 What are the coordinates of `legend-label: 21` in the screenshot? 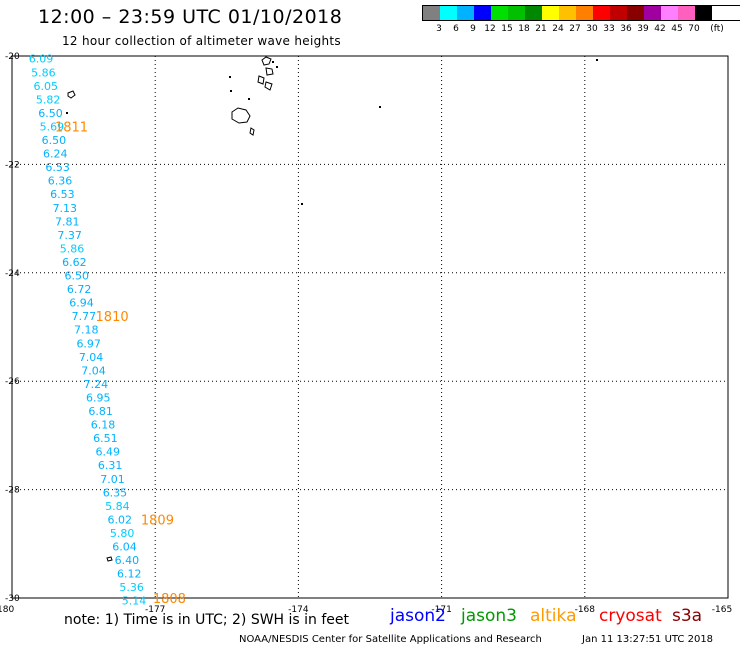 It's located at (541, 29).